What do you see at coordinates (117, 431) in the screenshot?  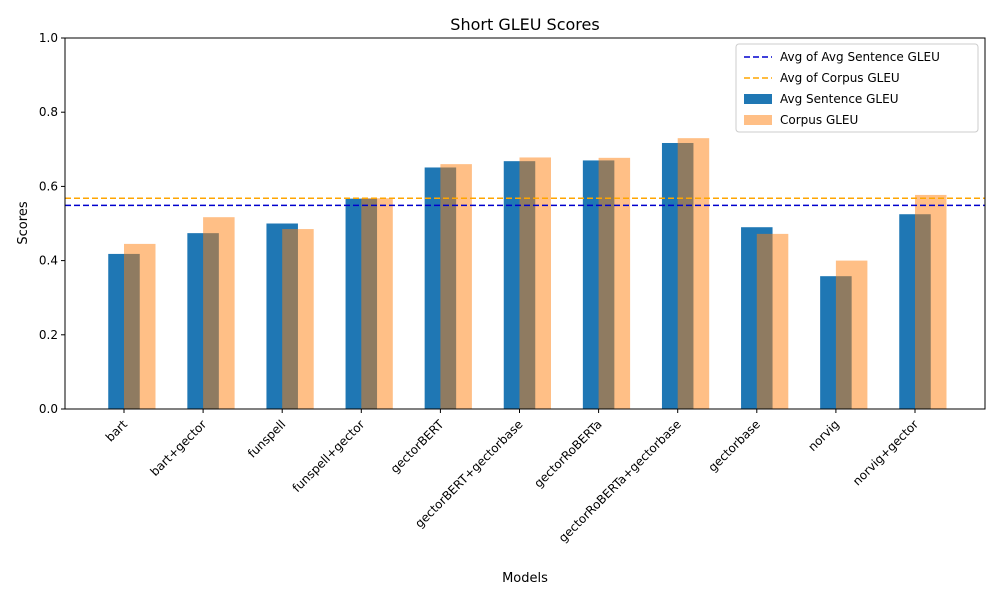 I see `x-tick-label-bart: bart` at bounding box center [117, 431].